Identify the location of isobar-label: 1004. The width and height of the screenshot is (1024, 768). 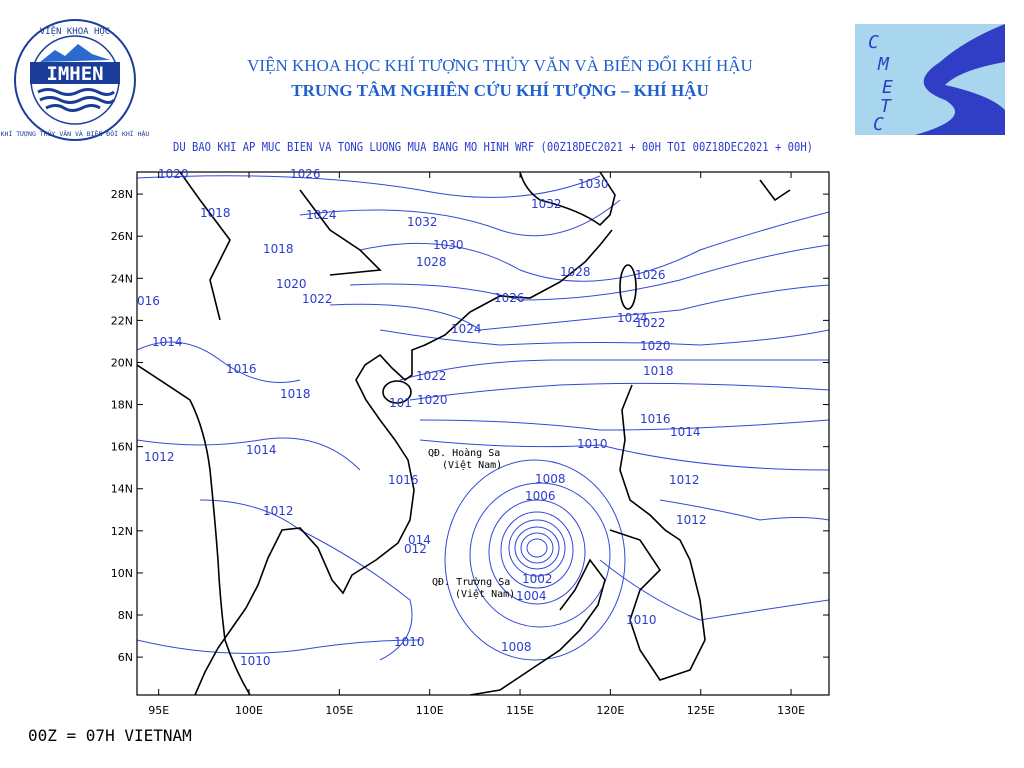
(531, 596).